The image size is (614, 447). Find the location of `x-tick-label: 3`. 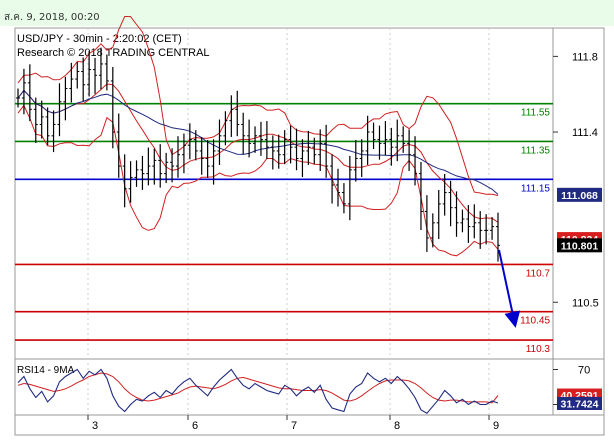

x-tick-label: 3 is located at coordinates (95, 426).